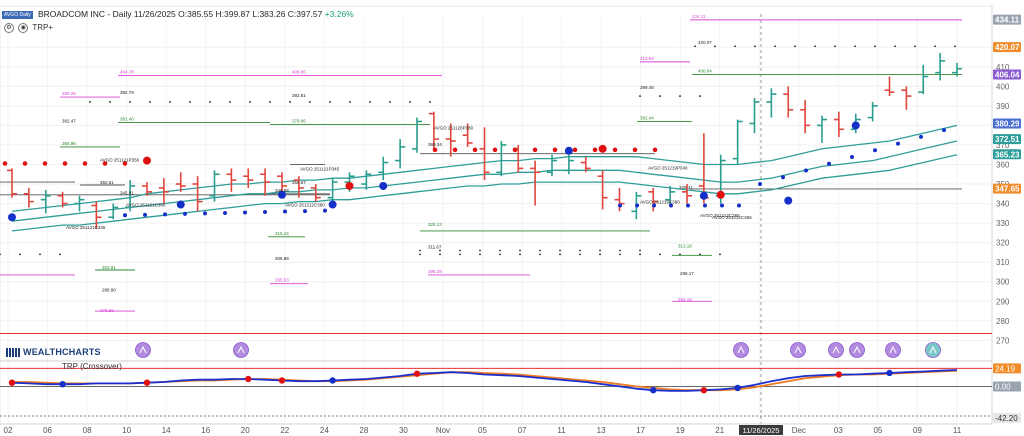  What do you see at coordinates (761, 430) in the screenshot?
I see `crosshair-date-badge` at bounding box center [761, 430].